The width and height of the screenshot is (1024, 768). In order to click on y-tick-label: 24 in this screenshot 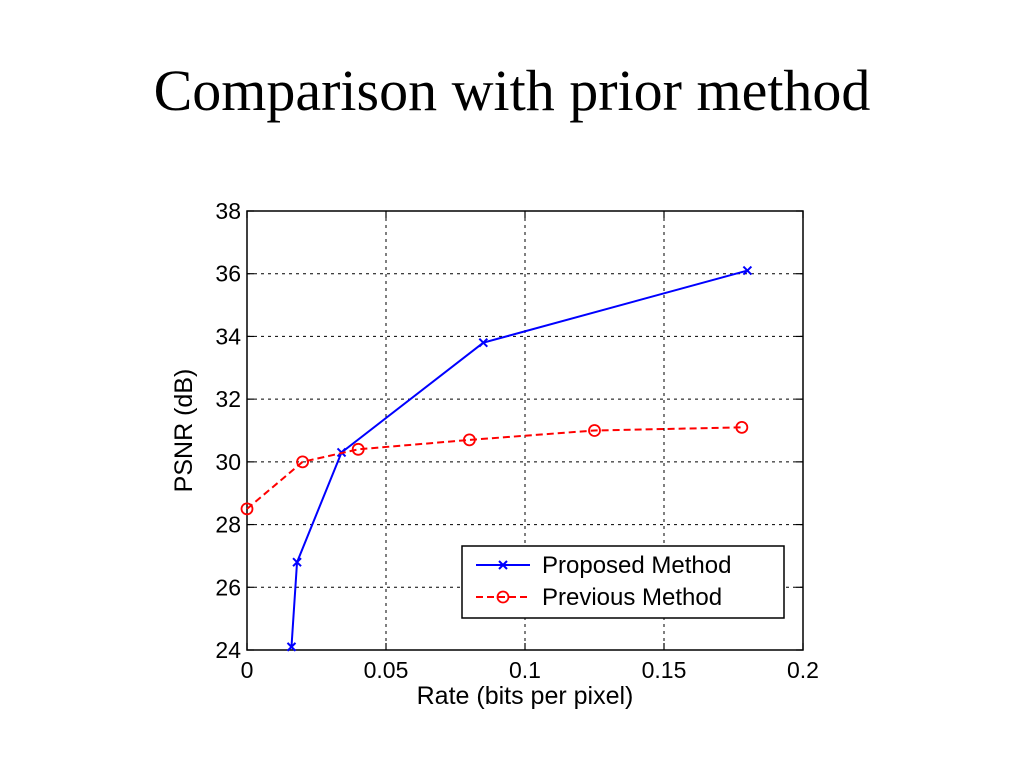, I will do `click(228, 650)`.